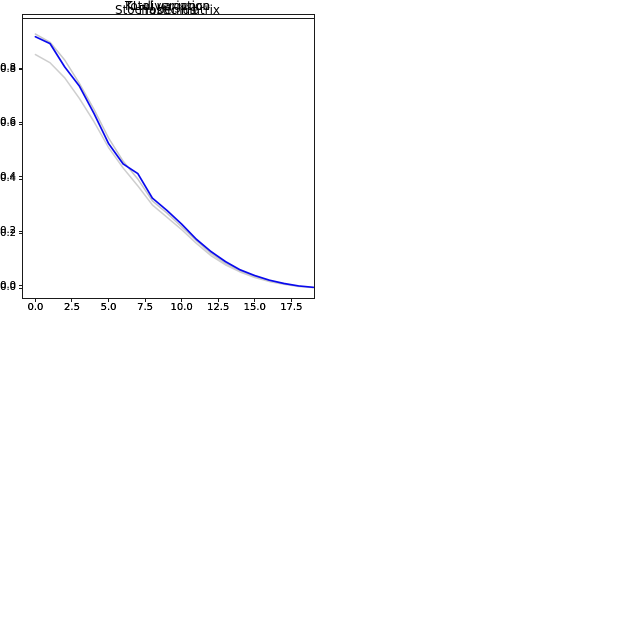  What do you see at coordinates (218, 307) in the screenshot?
I see `x-tick-label: 12.5` at bounding box center [218, 307].